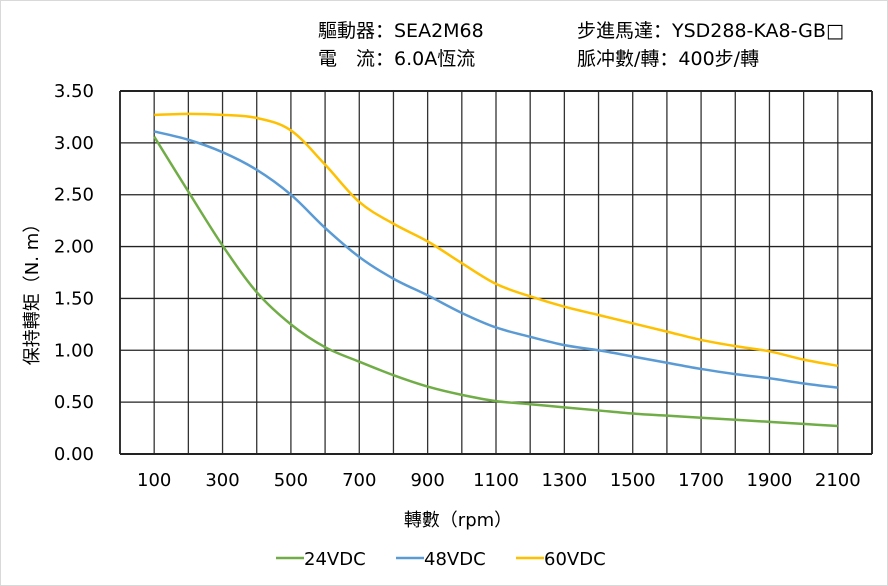 The width and height of the screenshot is (888, 586). What do you see at coordinates (397, 59) in the screenshot?
I see `current-info: 電 流：6.0A恆流` at bounding box center [397, 59].